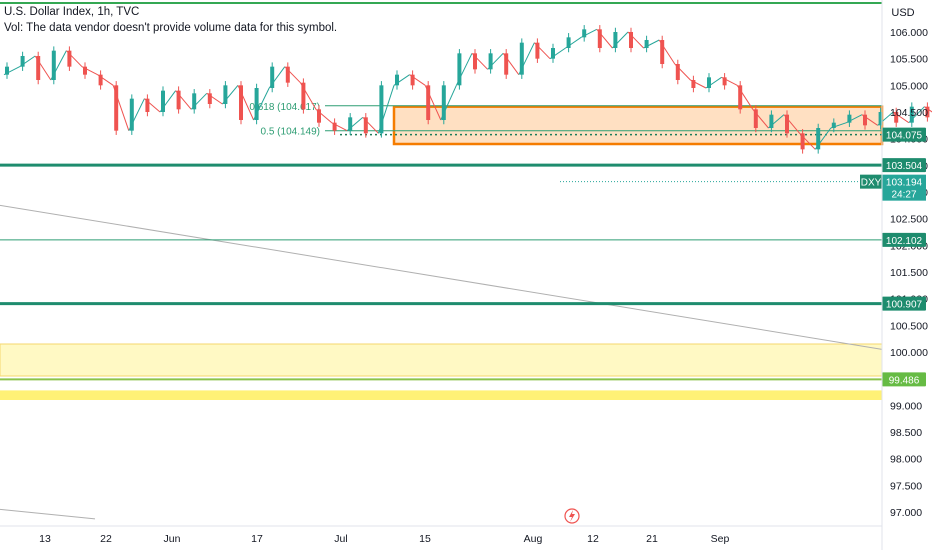 Image resolution: width=932 pixels, height=550 pixels. Describe the element at coordinates (906, 406) in the screenshot. I see `y-tick: 99.000` at that location.